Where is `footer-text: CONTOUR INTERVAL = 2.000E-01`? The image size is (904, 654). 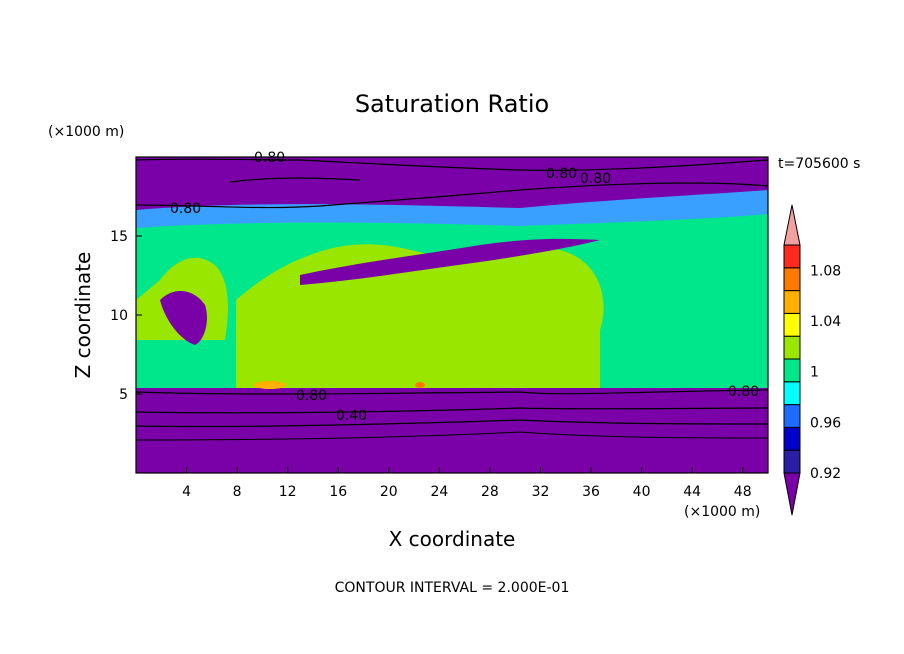 footer-text: CONTOUR INTERVAL = 2.000E-01 is located at coordinates (452, 588).